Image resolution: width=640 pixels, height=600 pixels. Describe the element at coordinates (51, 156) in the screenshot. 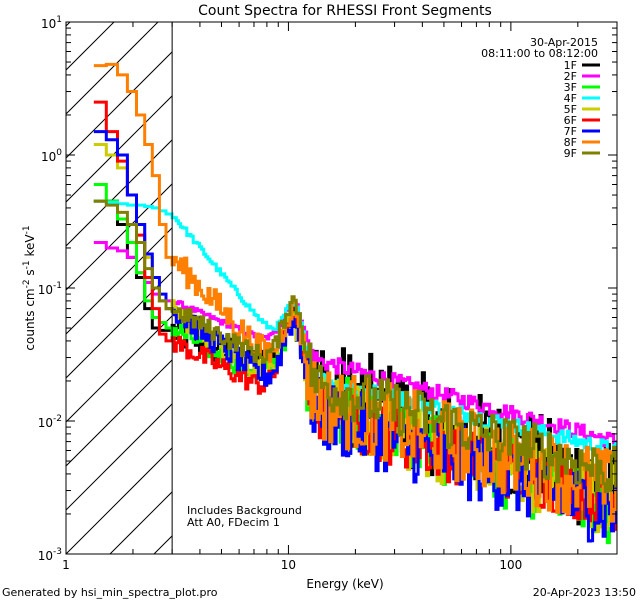

I see `y-tick-label: 10⁰` at that location.